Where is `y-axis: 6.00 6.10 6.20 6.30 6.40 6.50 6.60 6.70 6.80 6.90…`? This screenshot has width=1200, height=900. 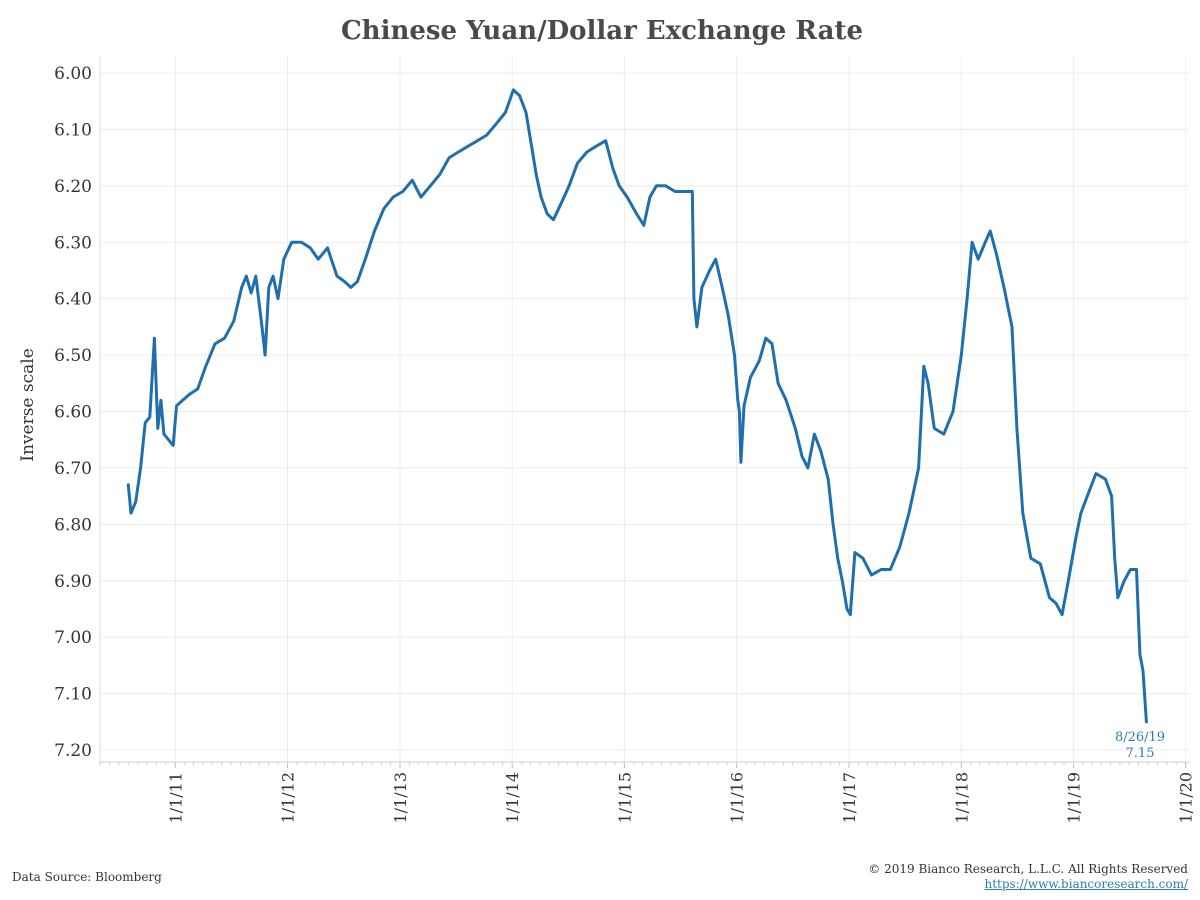 y-axis: 6.00 6.10 6.20 6.30 6.40 6.50 6.60 6.70 6.80 6.90… is located at coordinates (73, 412).